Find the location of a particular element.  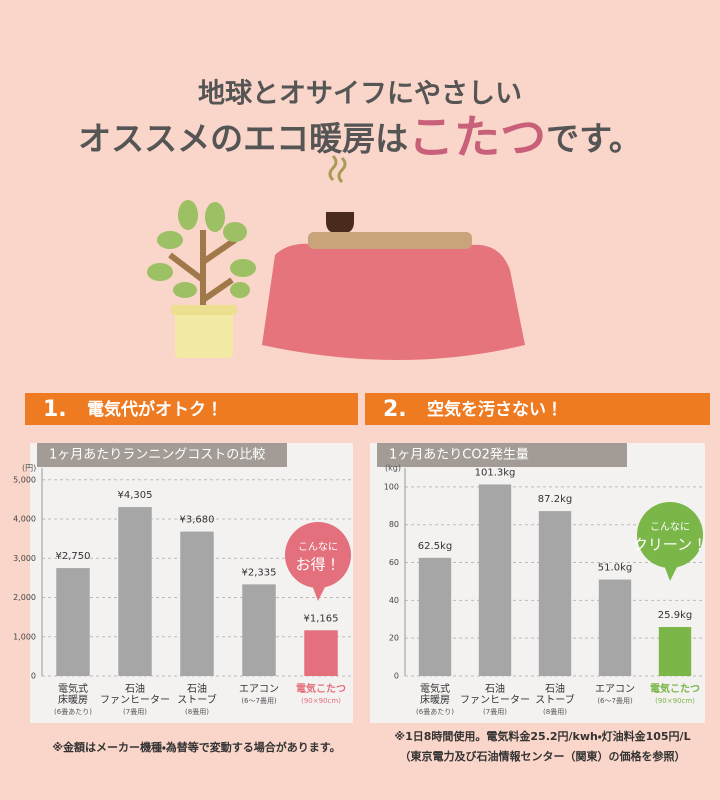

y-tick-label: 1,000 is located at coordinates (24, 636).